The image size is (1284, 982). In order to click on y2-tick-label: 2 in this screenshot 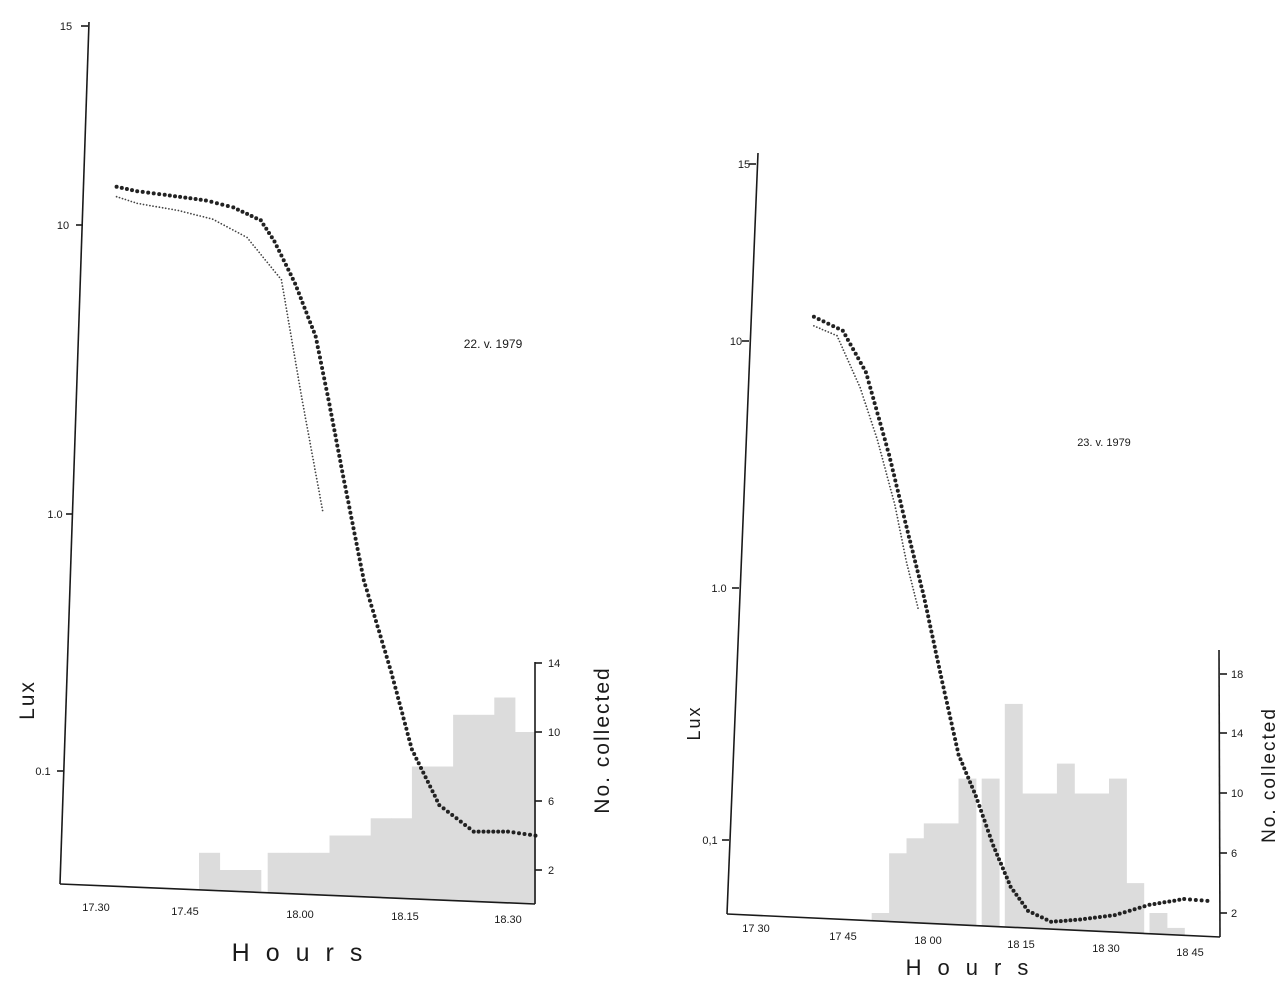, I will do `click(551, 871)`.